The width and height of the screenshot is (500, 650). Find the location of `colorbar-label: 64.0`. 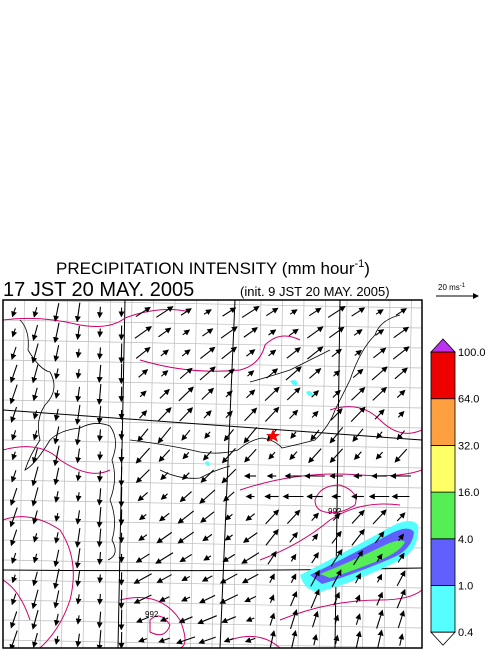

colorbar-label: 64.0 is located at coordinates (468, 400).